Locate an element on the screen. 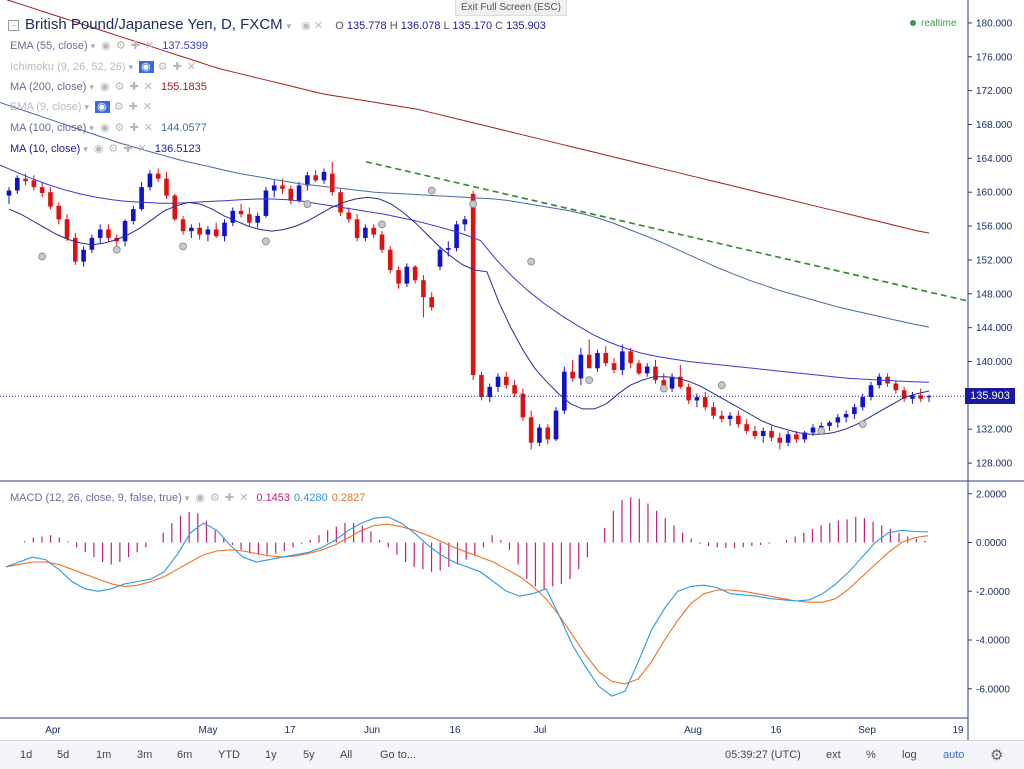  time-tick-label: 16 is located at coordinates (776, 730).